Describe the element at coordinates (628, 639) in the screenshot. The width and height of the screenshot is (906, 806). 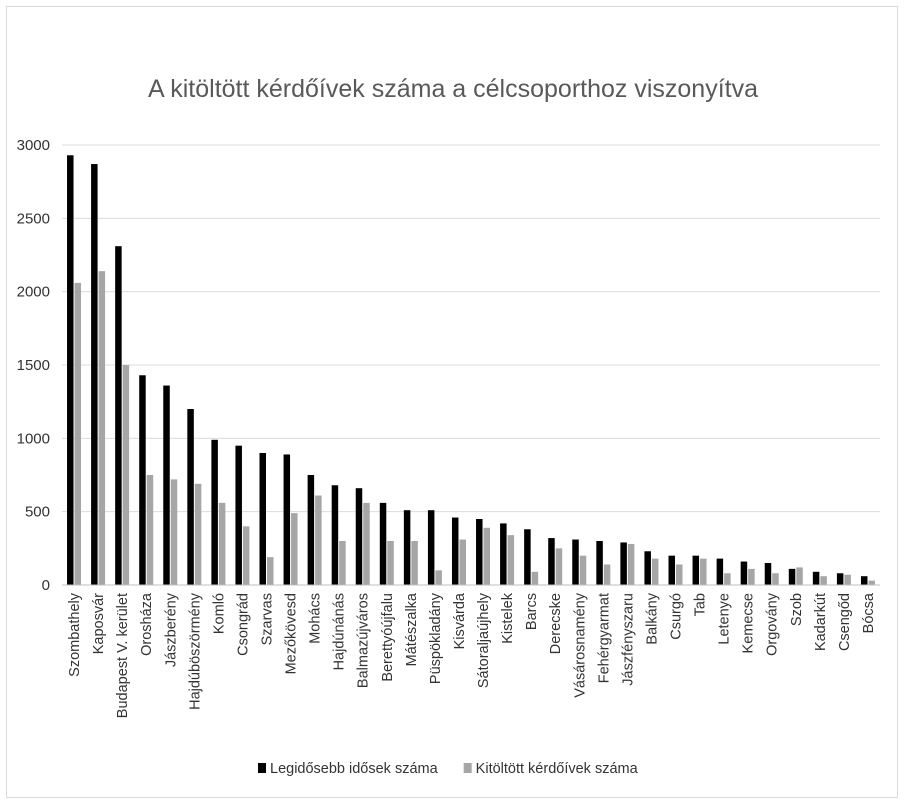
I see `x-tick-label: Jászfényszaru` at that location.